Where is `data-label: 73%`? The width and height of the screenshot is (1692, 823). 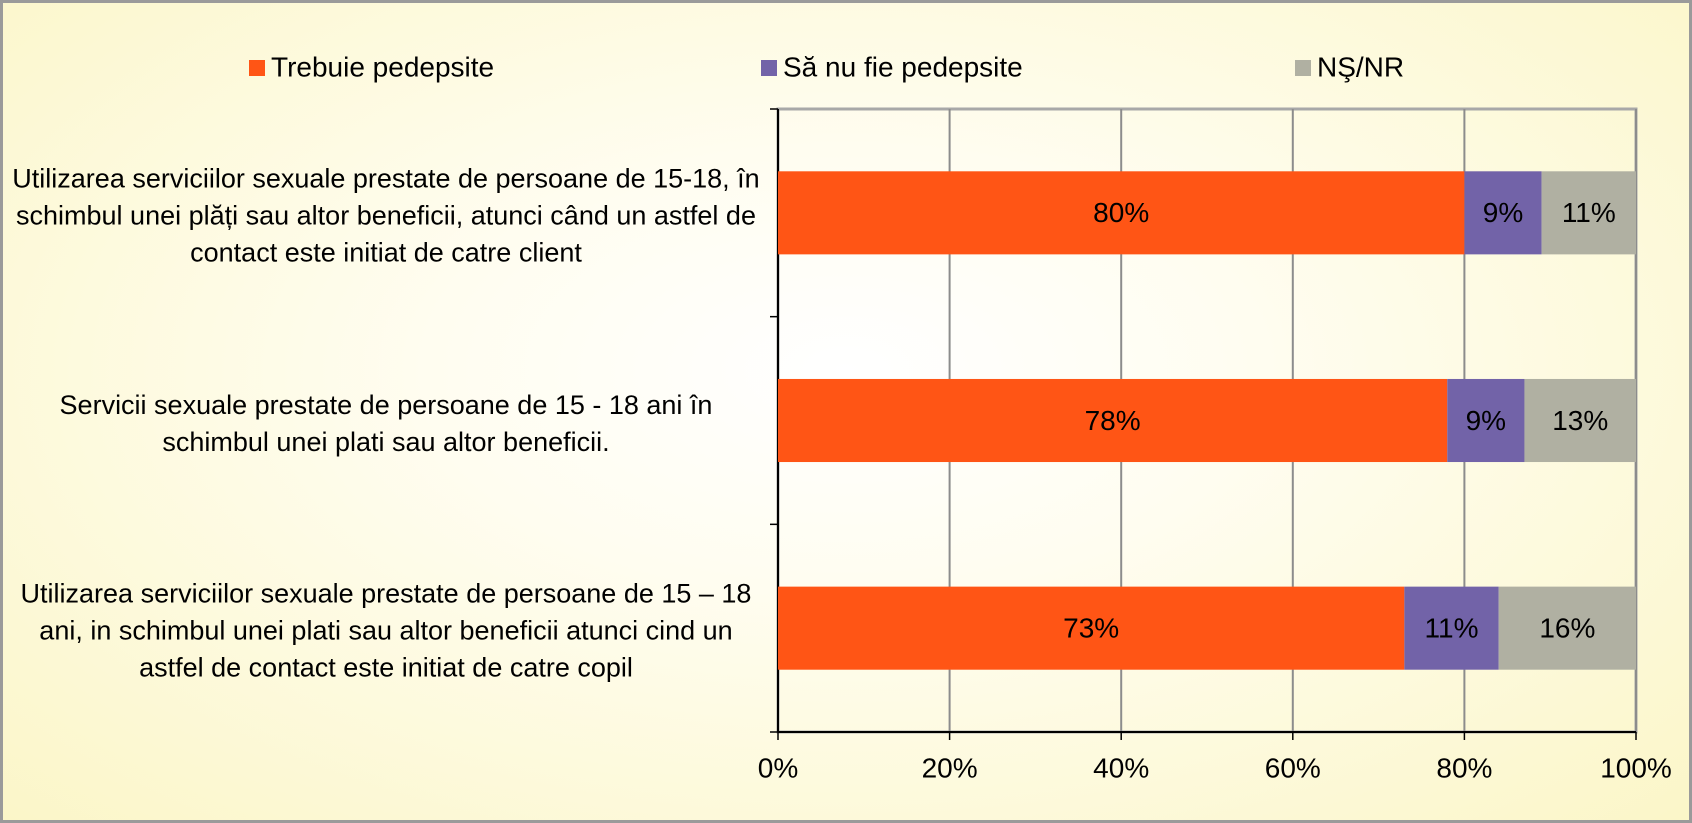 data-label: 73% is located at coordinates (1091, 628).